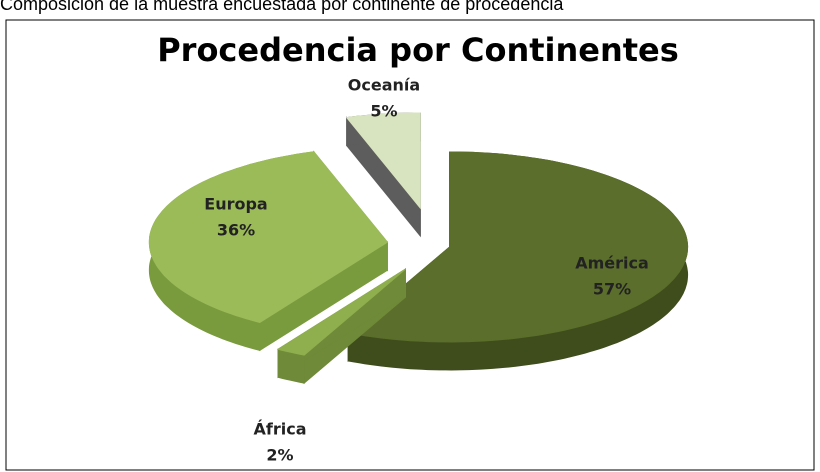 This screenshot has width=820, height=472. Describe the element at coordinates (418, 50) in the screenshot. I see `chart-title: Procedencia por Continentes` at that location.